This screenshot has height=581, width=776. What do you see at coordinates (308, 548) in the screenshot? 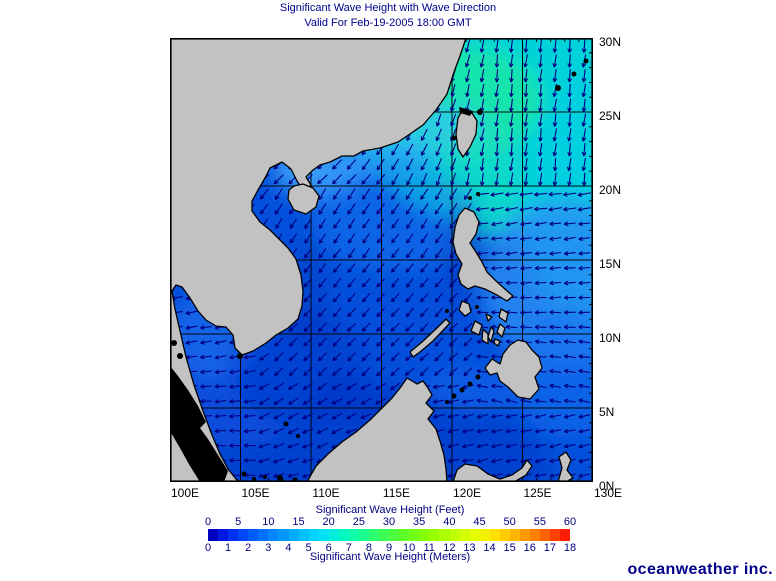
I see `meter-tick-5: 5` at bounding box center [308, 548].